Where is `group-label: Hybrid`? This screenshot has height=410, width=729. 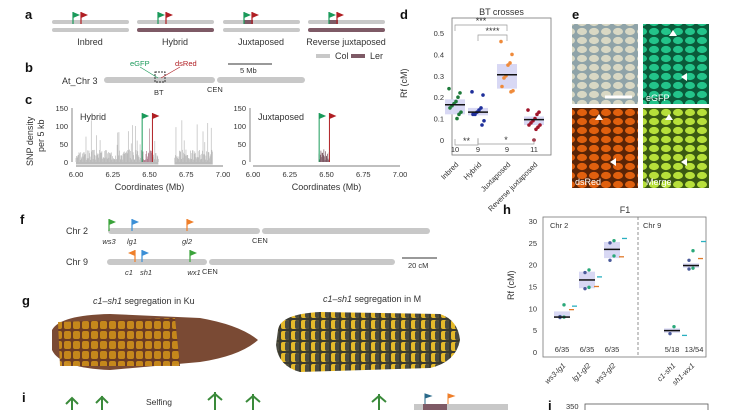 group-label: Hybrid is located at coordinates (175, 42).